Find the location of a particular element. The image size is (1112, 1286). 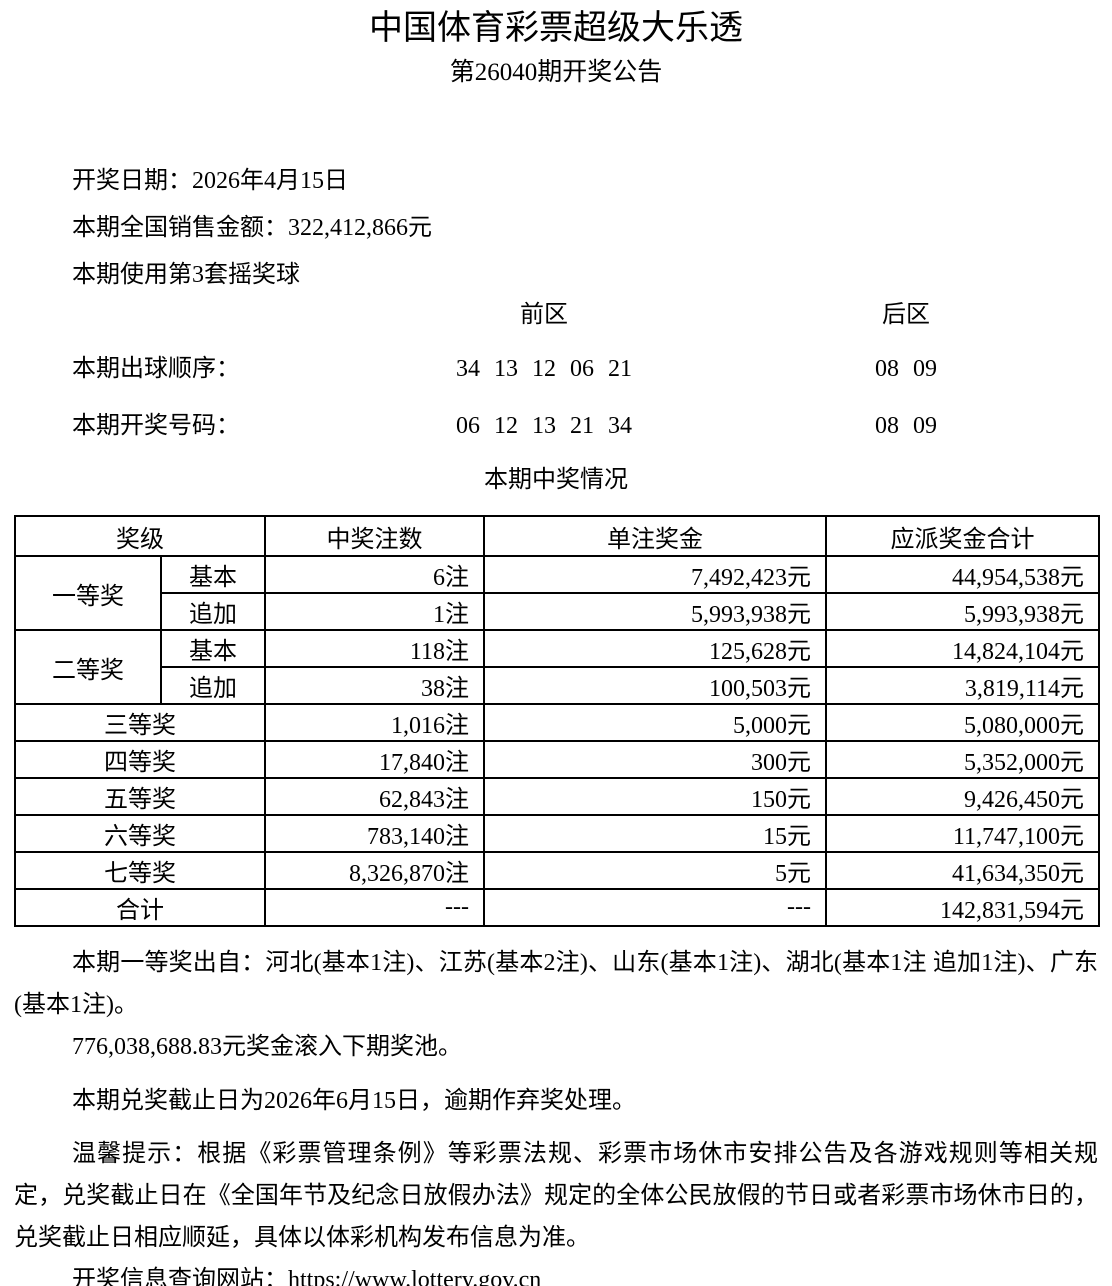

page-subtitle: 第26040期开奖公告 is located at coordinates (556, 72).